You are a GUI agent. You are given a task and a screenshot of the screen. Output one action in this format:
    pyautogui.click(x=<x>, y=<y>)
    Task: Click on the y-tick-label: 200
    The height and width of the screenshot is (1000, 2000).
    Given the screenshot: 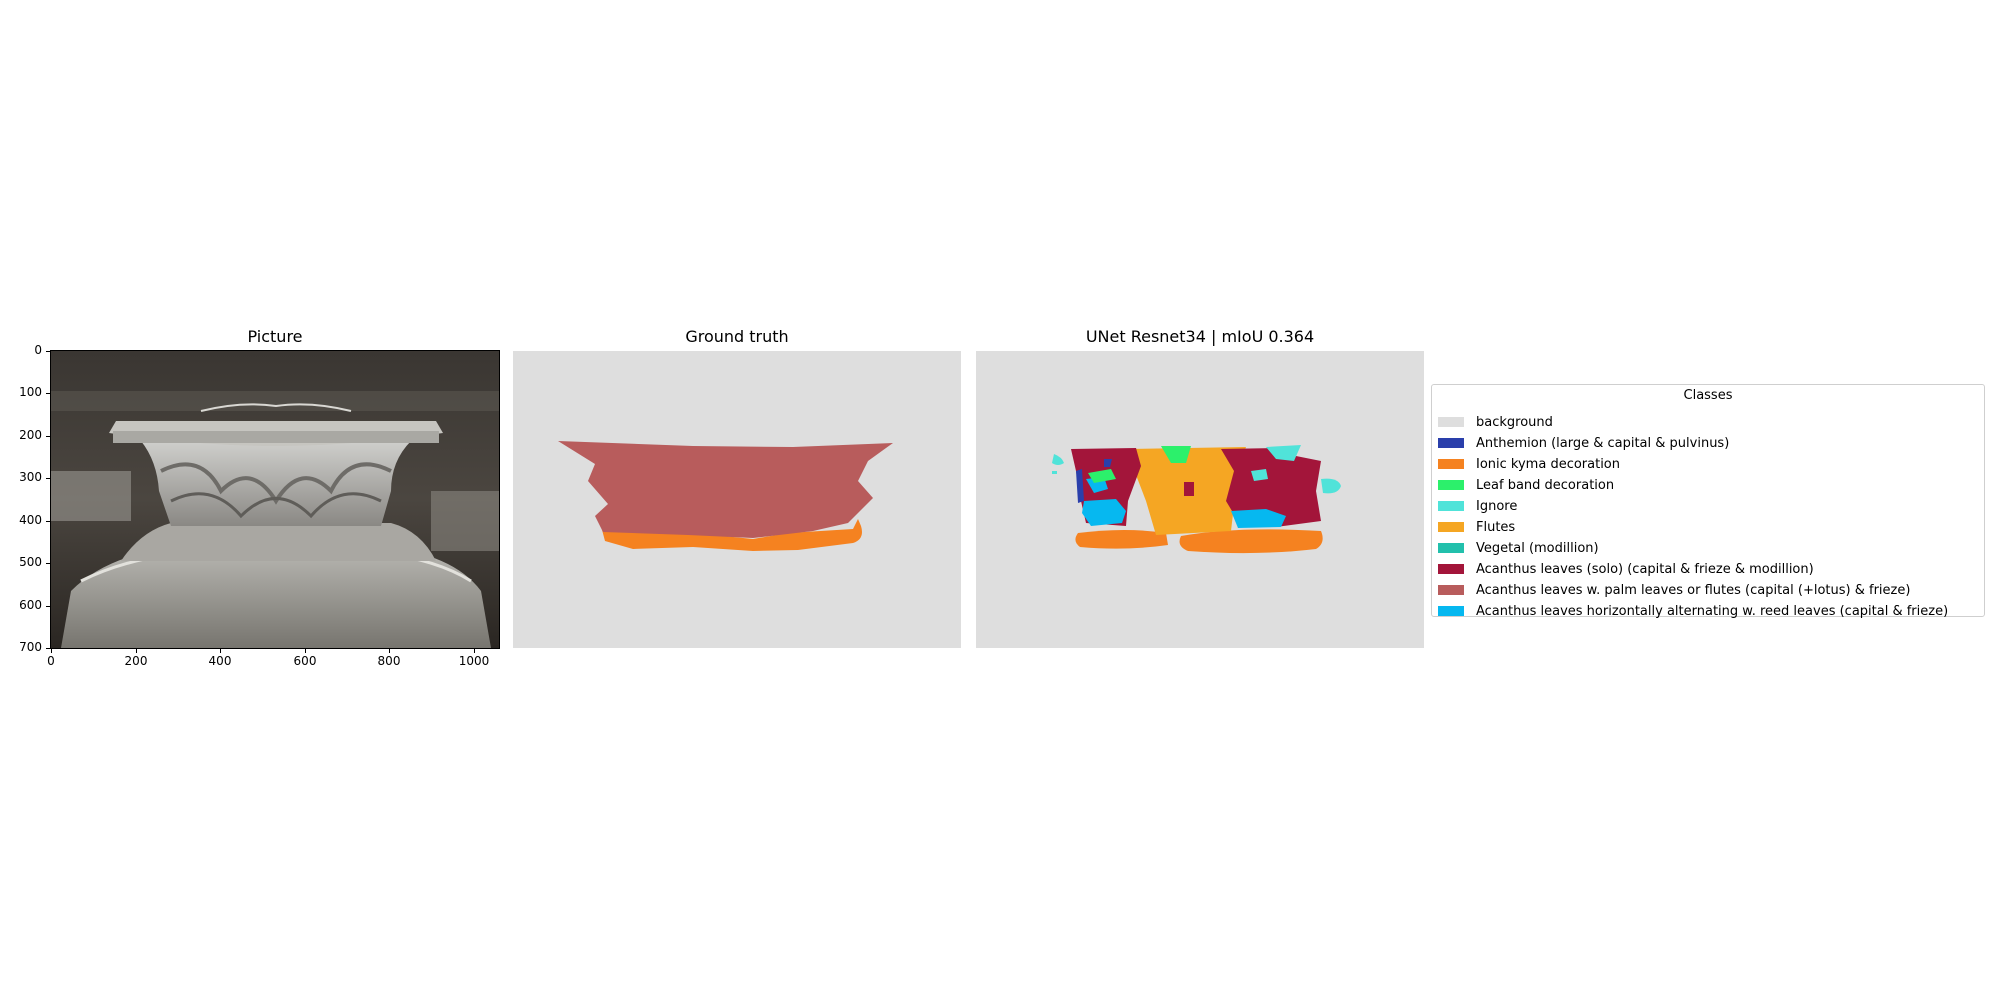 What is the action you would take?
    pyautogui.click(x=30, y=435)
    